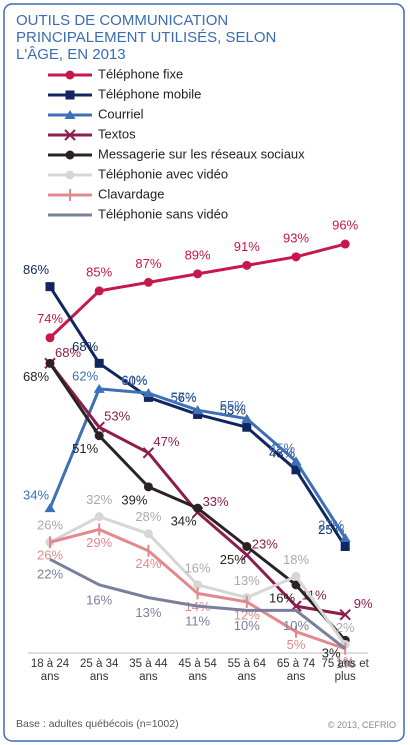 The width and height of the screenshot is (410, 745). I want to click on data-label: 60%, so click(134, 380).